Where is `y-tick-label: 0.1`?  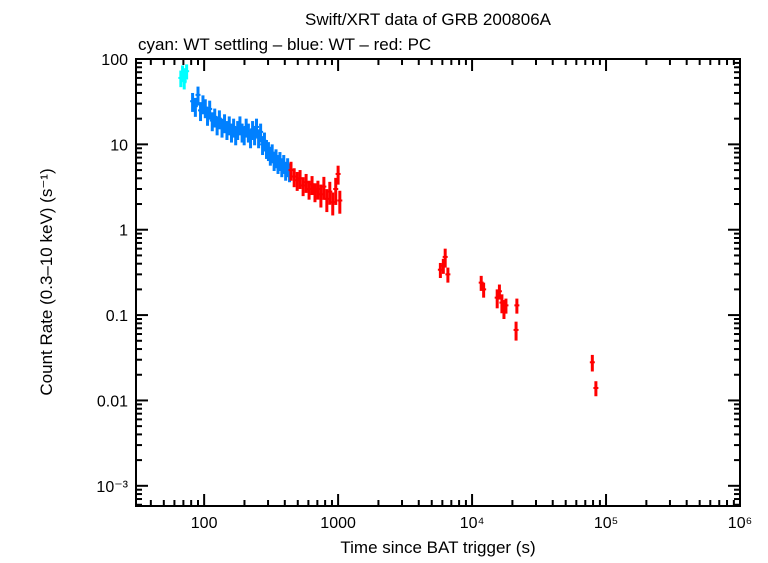 y-tick-label: 0.1 is located at coordinates (117, 316).